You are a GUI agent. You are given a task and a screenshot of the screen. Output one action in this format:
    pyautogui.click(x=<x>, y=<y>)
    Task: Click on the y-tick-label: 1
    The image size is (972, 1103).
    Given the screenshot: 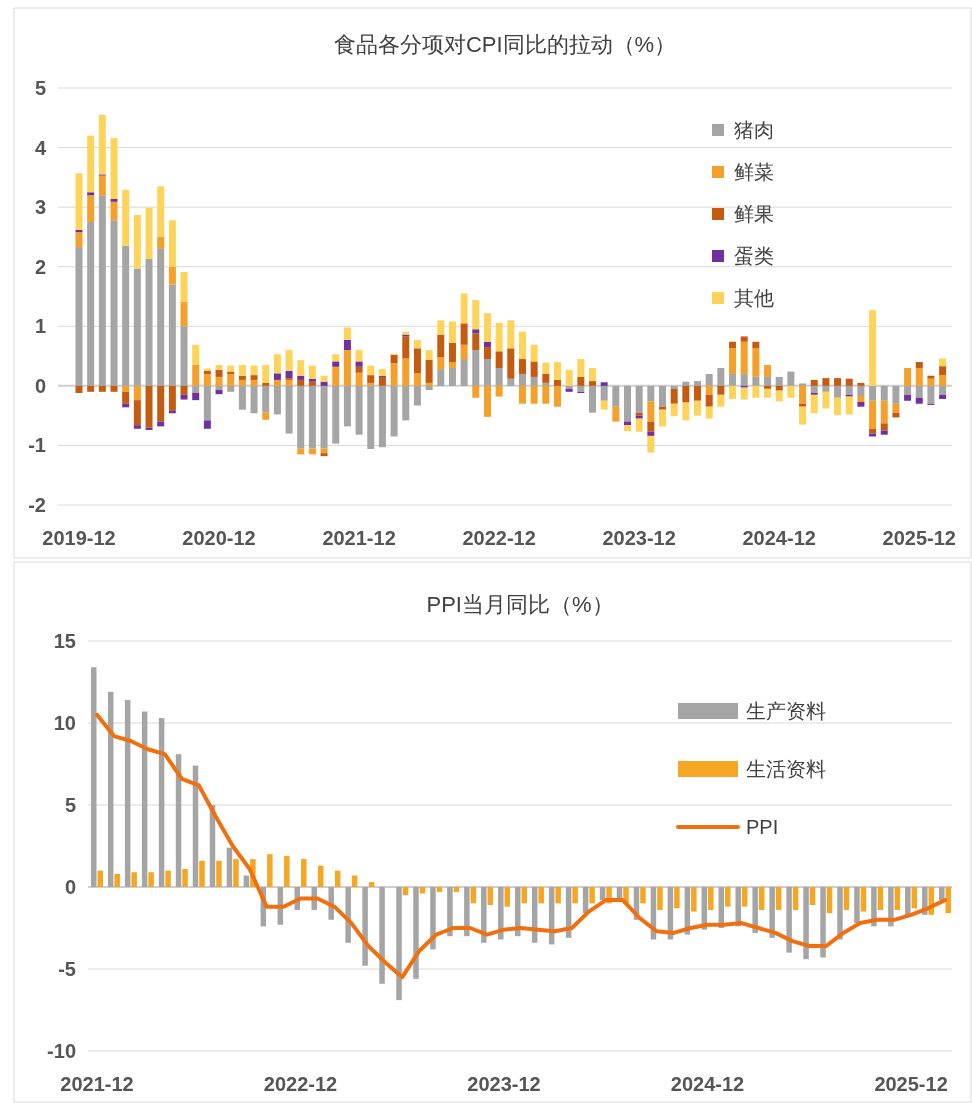 What is the action you would take?
    pyautogui.click(x=40, y=326)
    